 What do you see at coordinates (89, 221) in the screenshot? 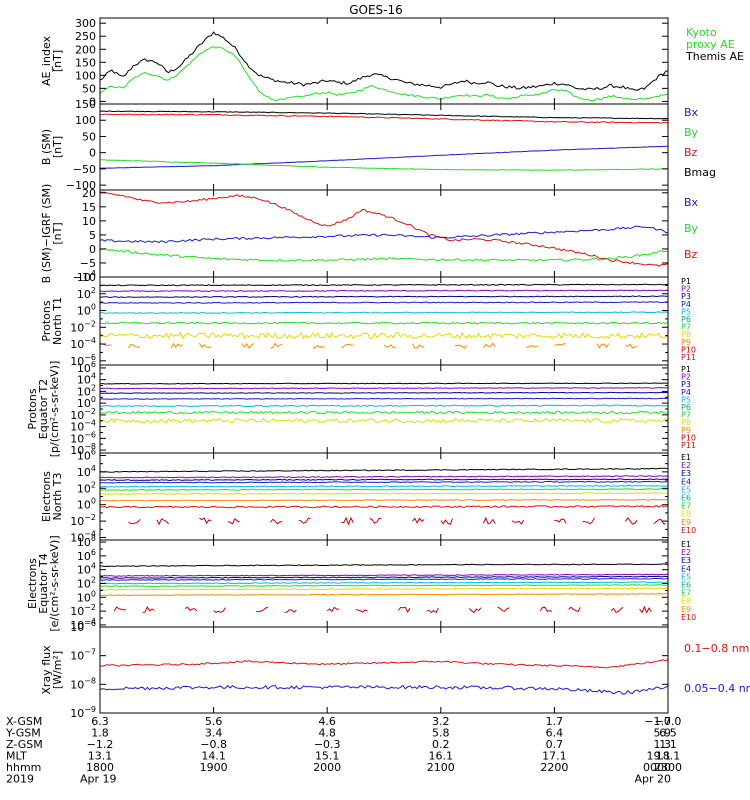
I see `y-tick-label: 10` at bounding box center [89, 221].